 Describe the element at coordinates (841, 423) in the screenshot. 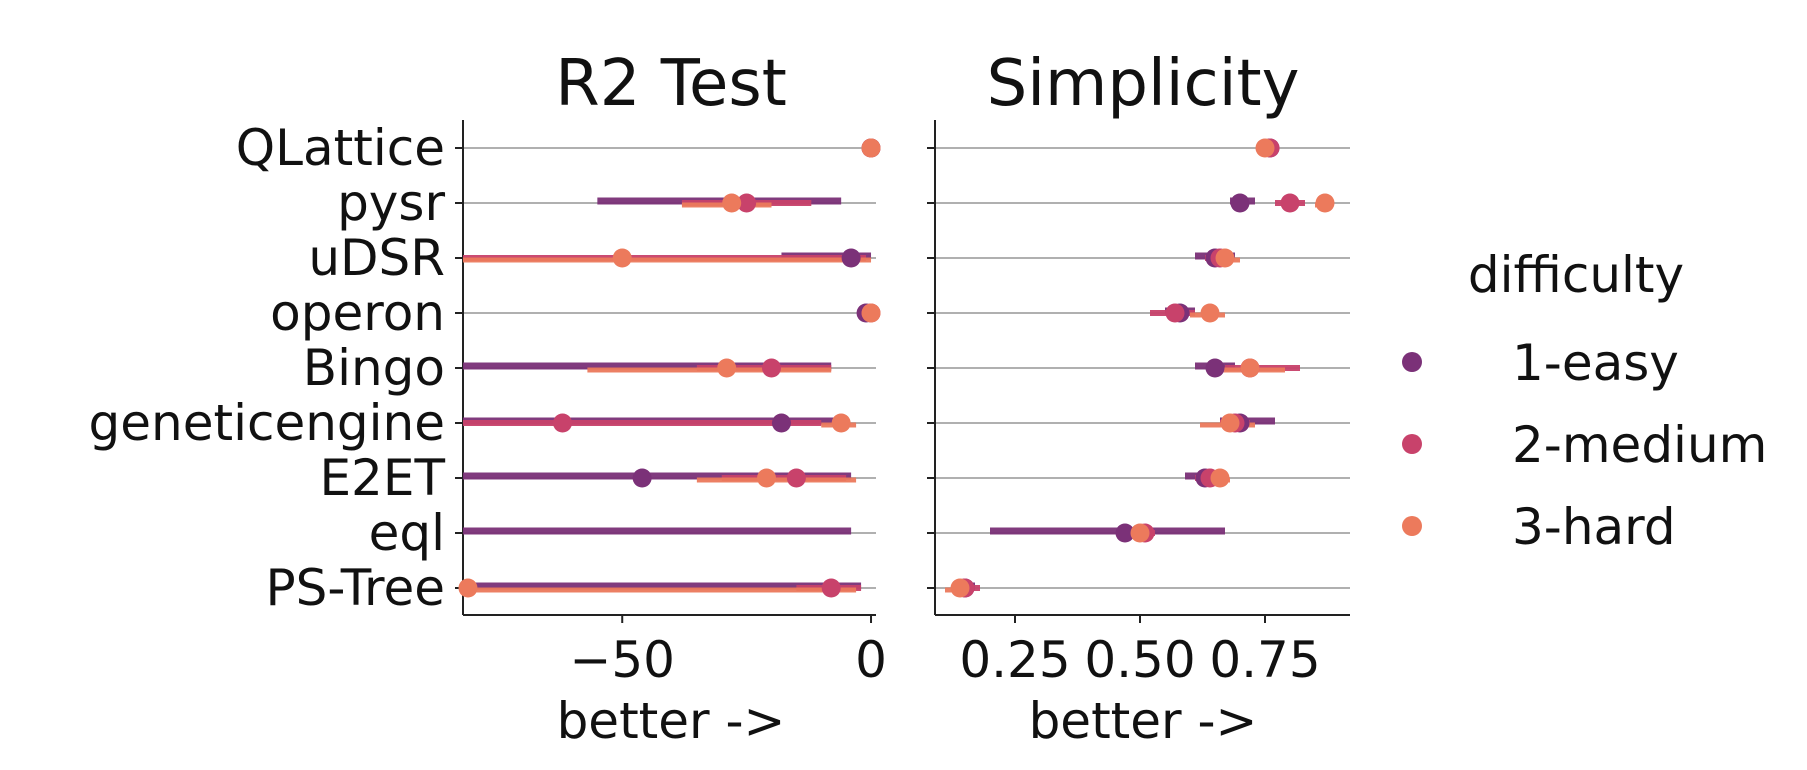

I see `point-r2-test-3-hard-geneticengine` at that location.